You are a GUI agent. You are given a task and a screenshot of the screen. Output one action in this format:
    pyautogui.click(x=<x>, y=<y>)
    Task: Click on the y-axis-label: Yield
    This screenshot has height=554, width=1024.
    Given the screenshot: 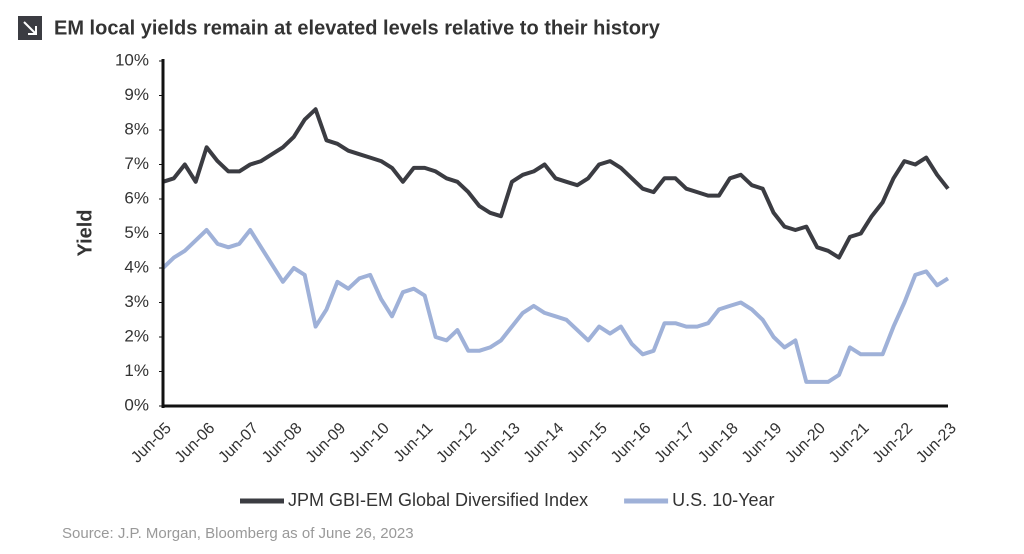 What is the action you would take?
    pyautogui.click(x=85, y=232)
    